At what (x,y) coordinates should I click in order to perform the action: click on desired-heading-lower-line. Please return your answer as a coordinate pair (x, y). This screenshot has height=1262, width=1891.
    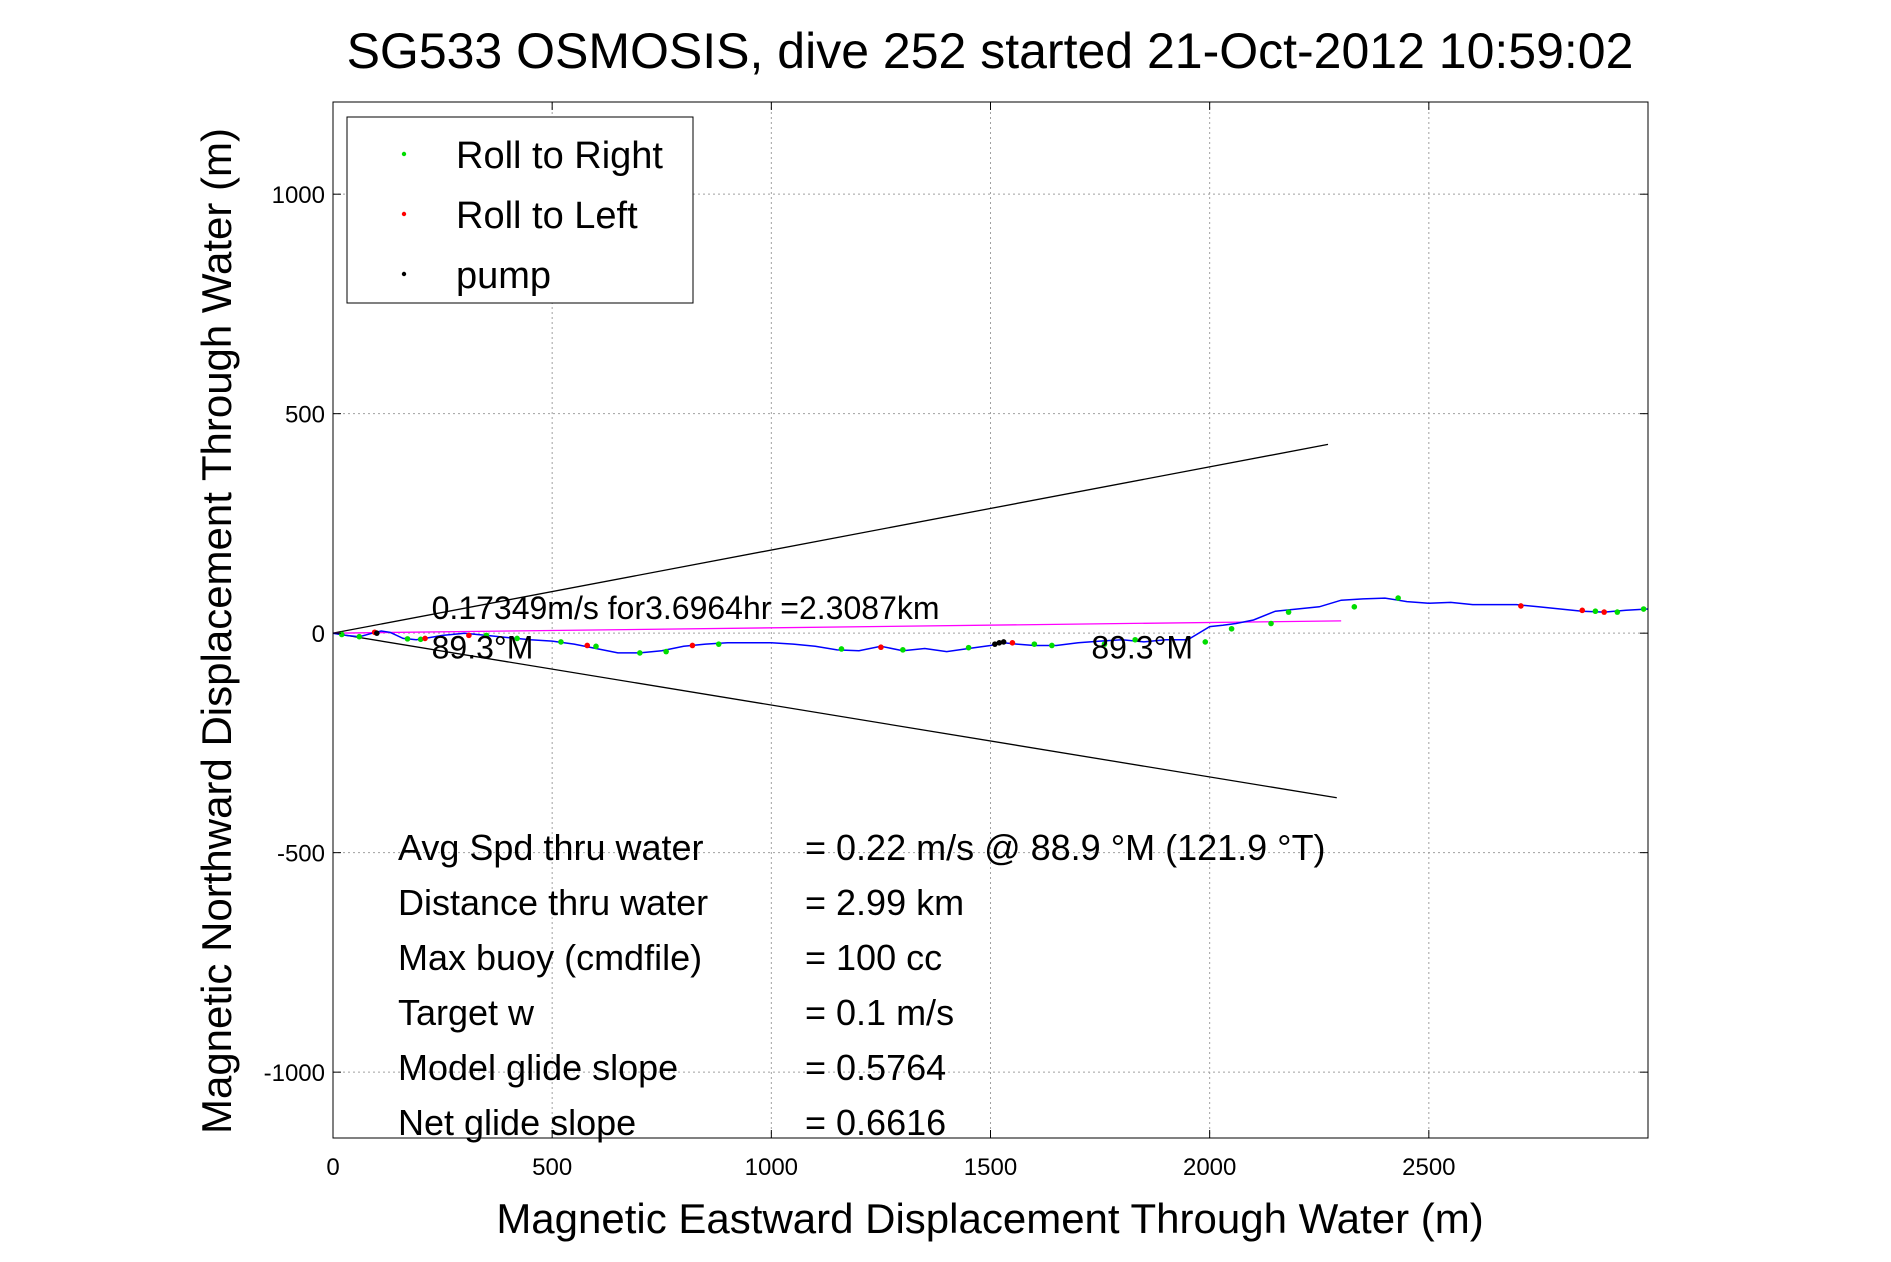
    Looking at the image, I should click on (834, 715).